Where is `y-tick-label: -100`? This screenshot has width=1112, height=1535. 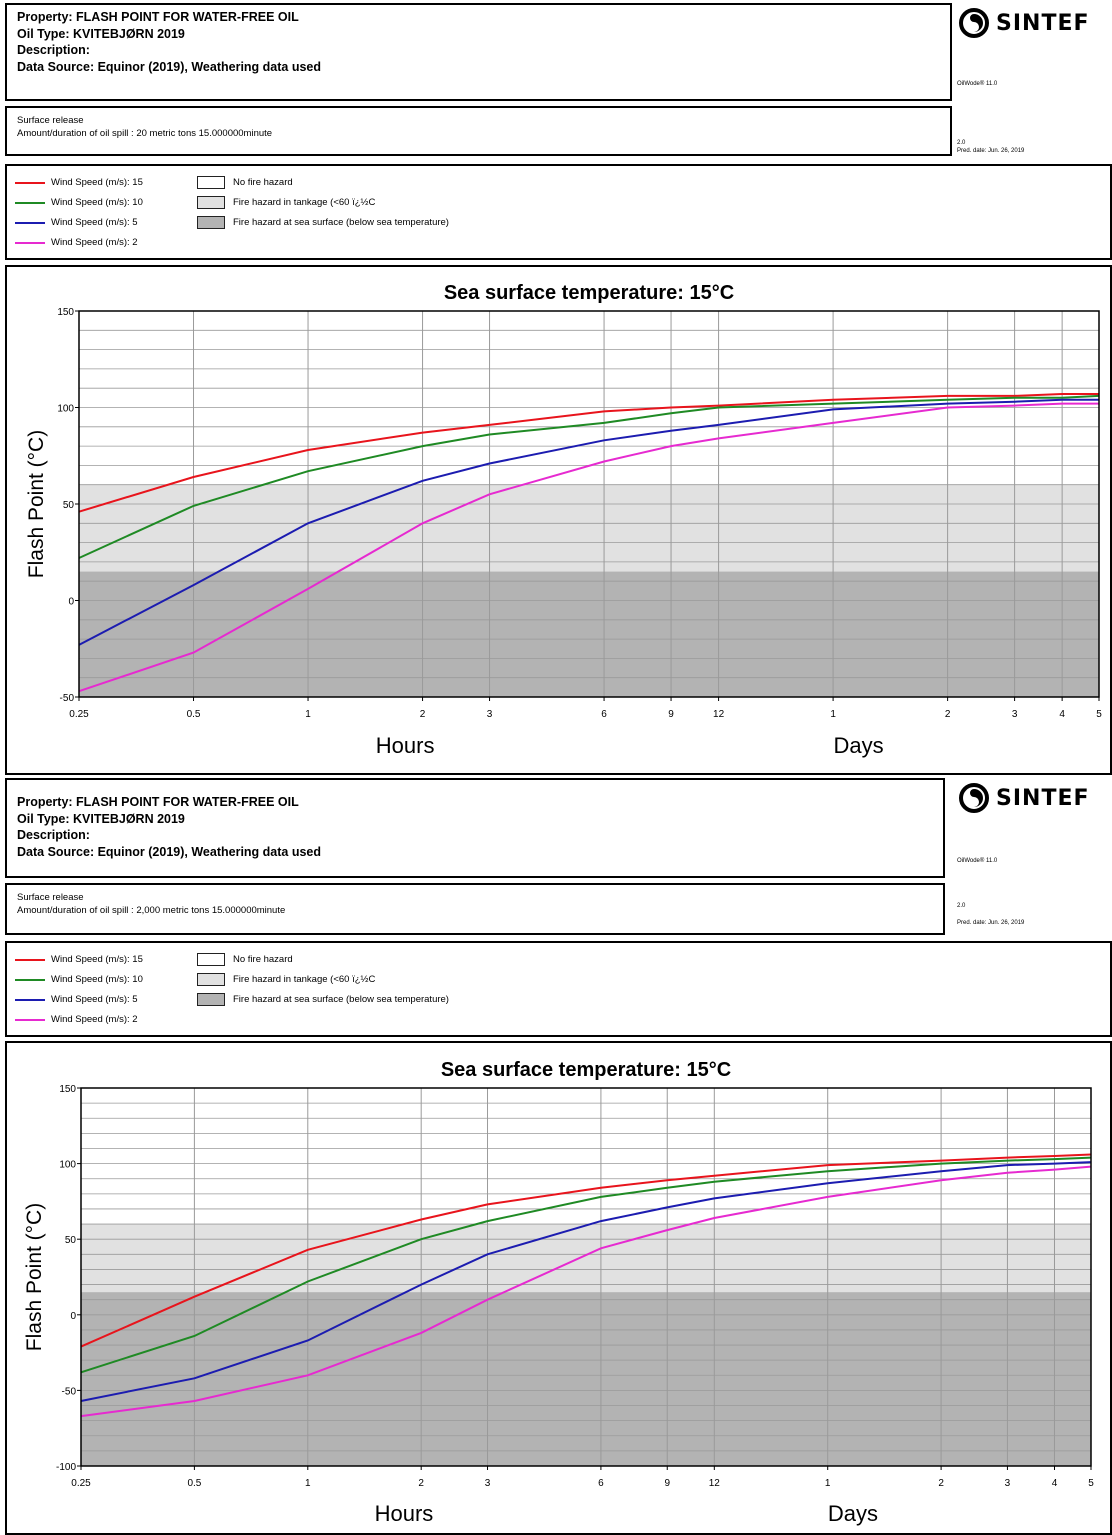 y-tick-label: -100 is located at coordinates (66, 1467).